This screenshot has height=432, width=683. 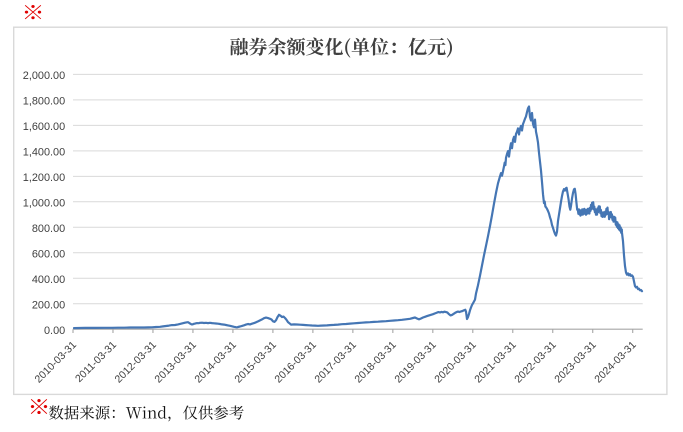 I want to click on svg-text: 1,200.00, so click(x=44, y=178).